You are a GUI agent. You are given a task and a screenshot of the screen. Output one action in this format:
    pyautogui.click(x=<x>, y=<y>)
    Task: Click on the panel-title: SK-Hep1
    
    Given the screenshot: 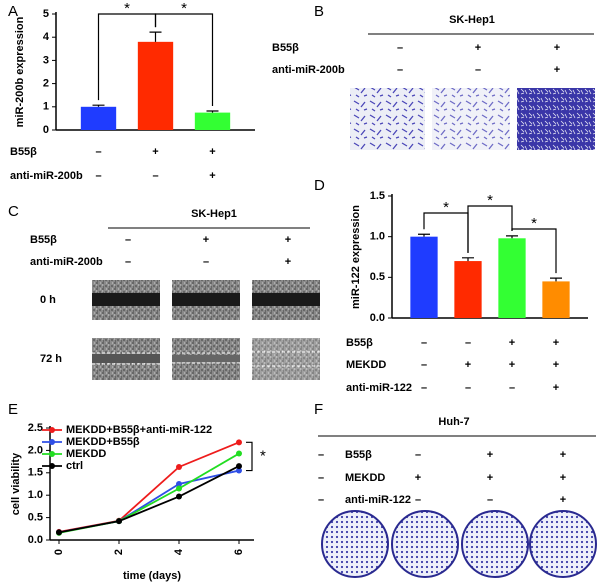 What is the action you would take?
    pyautogui.click(x=214, y=214)
    